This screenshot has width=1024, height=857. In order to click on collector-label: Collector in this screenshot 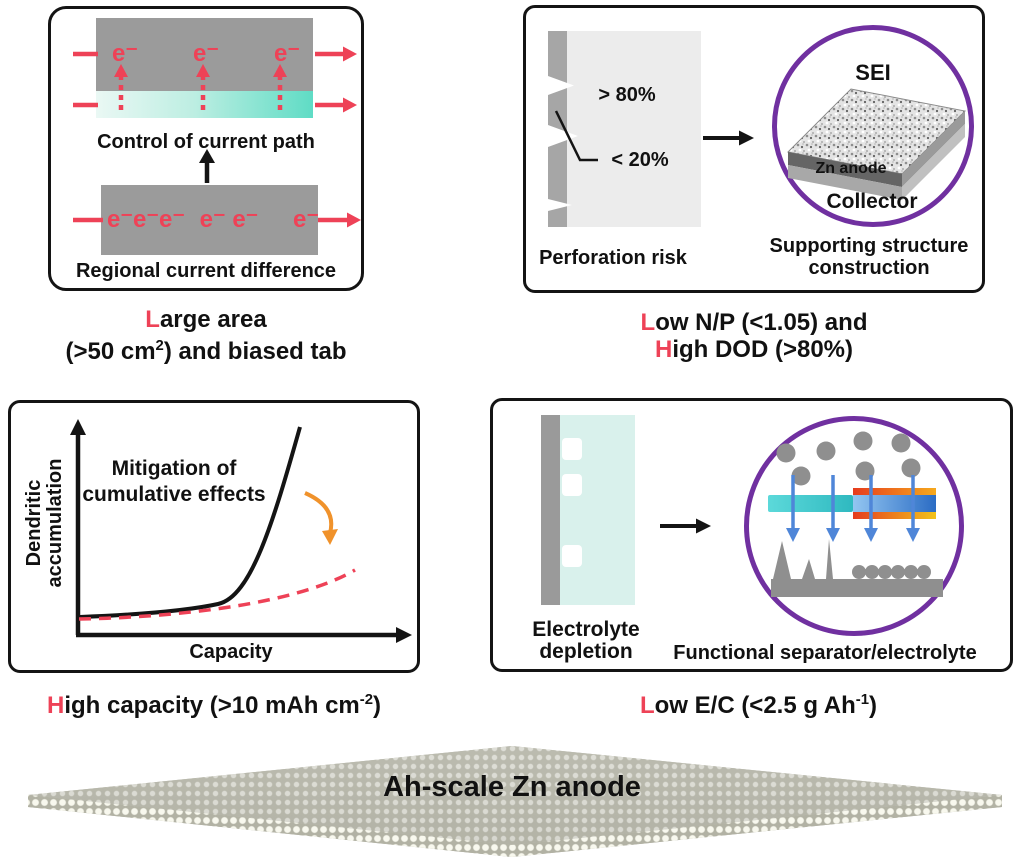, I will do `click(872, 201)`.